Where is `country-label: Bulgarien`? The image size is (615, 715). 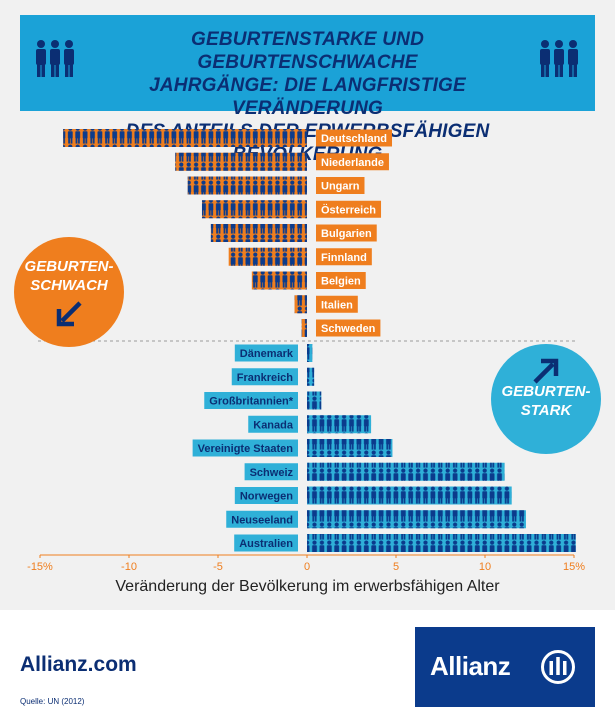 country-label: Bulgarien is located at coordinates (346, 234).